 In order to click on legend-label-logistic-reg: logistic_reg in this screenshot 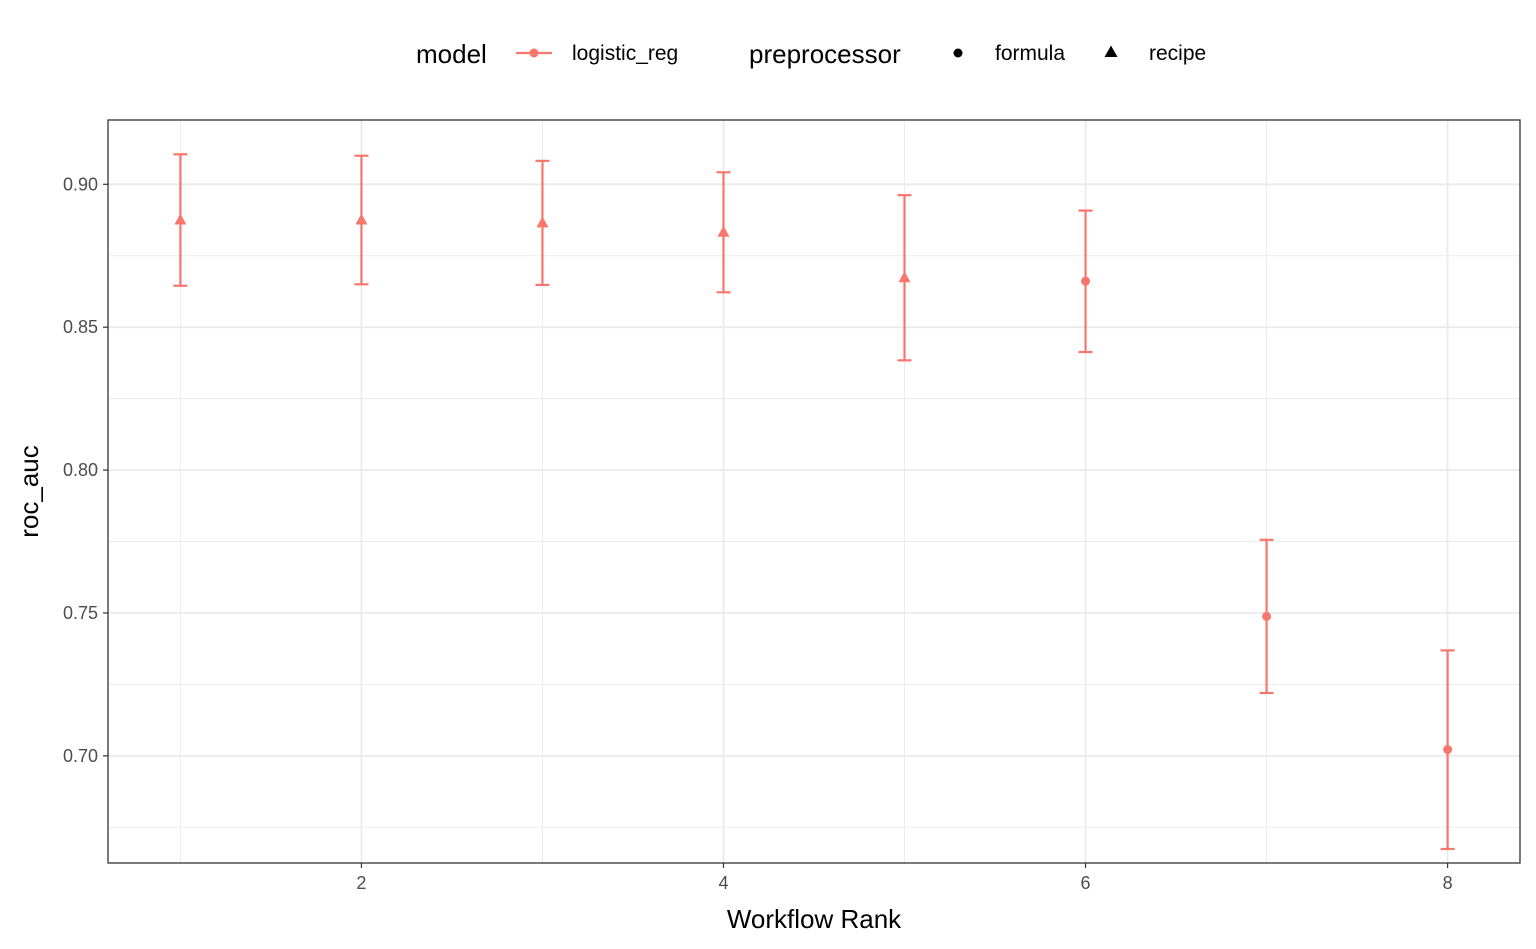, I will do `click(625, 53)`.